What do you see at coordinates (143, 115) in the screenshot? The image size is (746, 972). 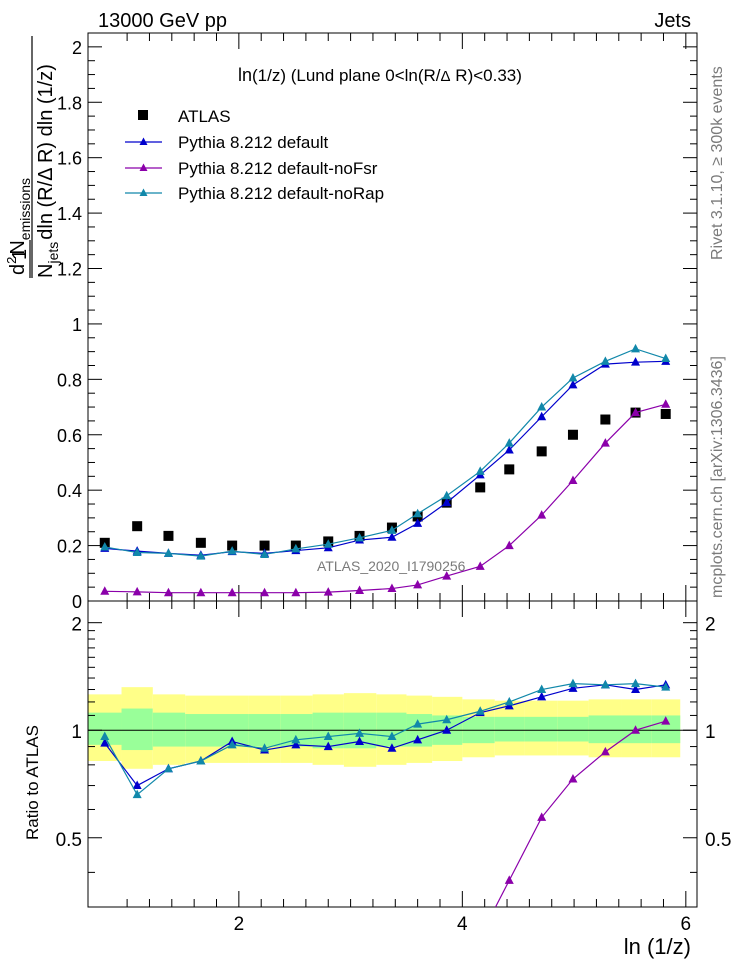 I see `legend-atlas-marker` at bounding box center [143, 115].